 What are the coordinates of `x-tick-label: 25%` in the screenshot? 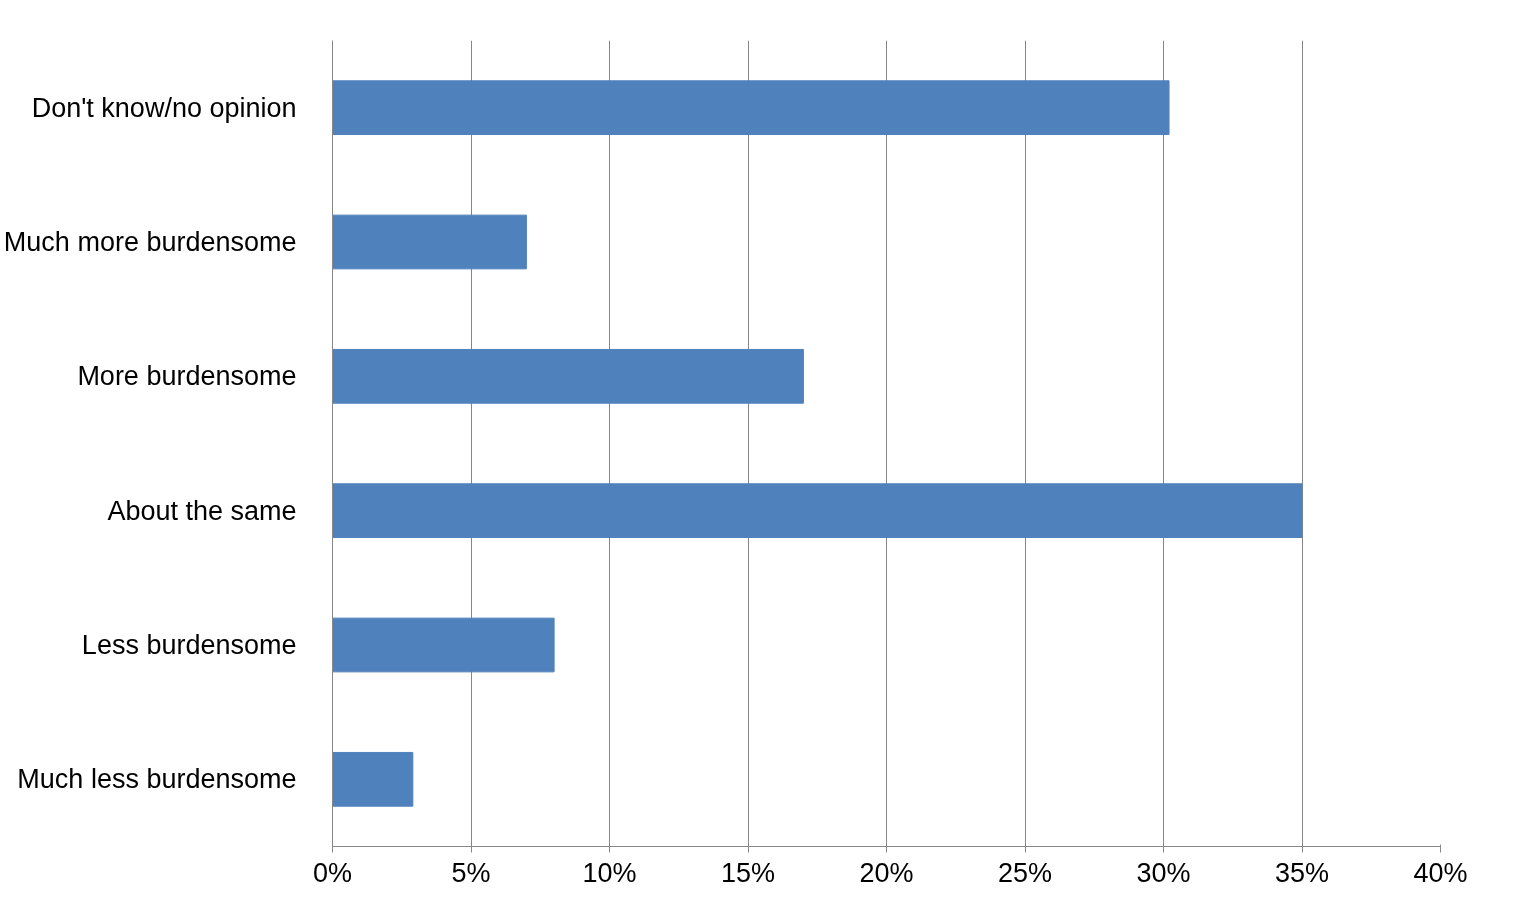 It's located at (1025, 872).